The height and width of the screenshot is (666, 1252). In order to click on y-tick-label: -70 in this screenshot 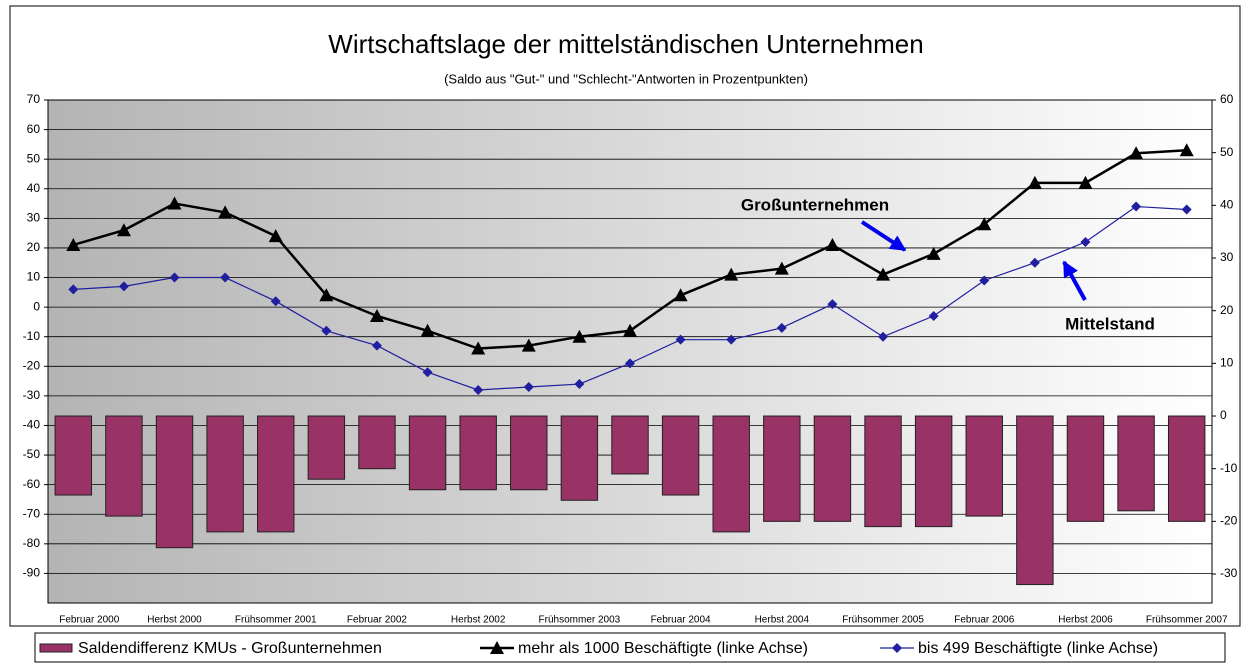, I will do `click(32, 513)`.